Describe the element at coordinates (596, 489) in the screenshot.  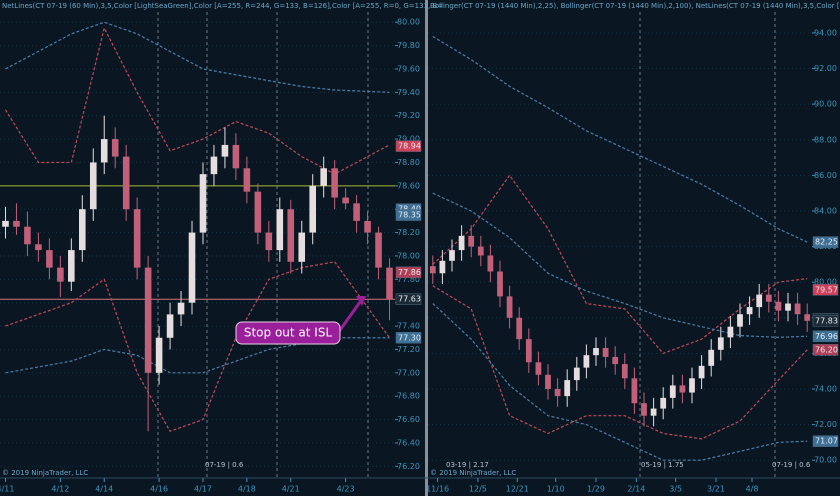
I see `x-tick-label: 1/29` at that location.